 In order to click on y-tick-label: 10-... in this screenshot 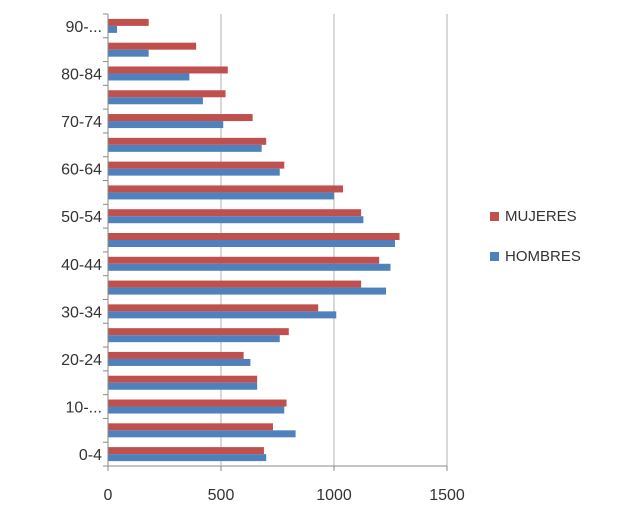, I will do `click(84, 408)`.